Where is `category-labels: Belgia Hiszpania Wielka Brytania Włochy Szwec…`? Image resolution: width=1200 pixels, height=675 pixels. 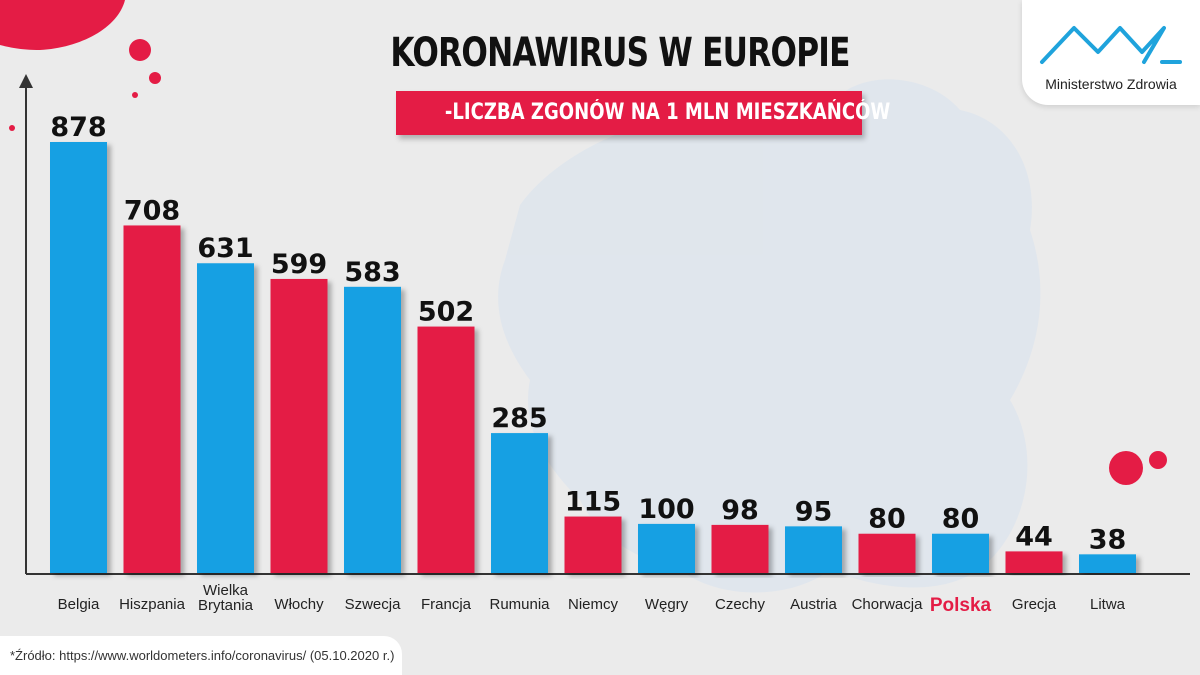 category-labels: Belgia Hiszpania Wielka Brytania Włochy Szwec… is located at coordinates (592, 599).